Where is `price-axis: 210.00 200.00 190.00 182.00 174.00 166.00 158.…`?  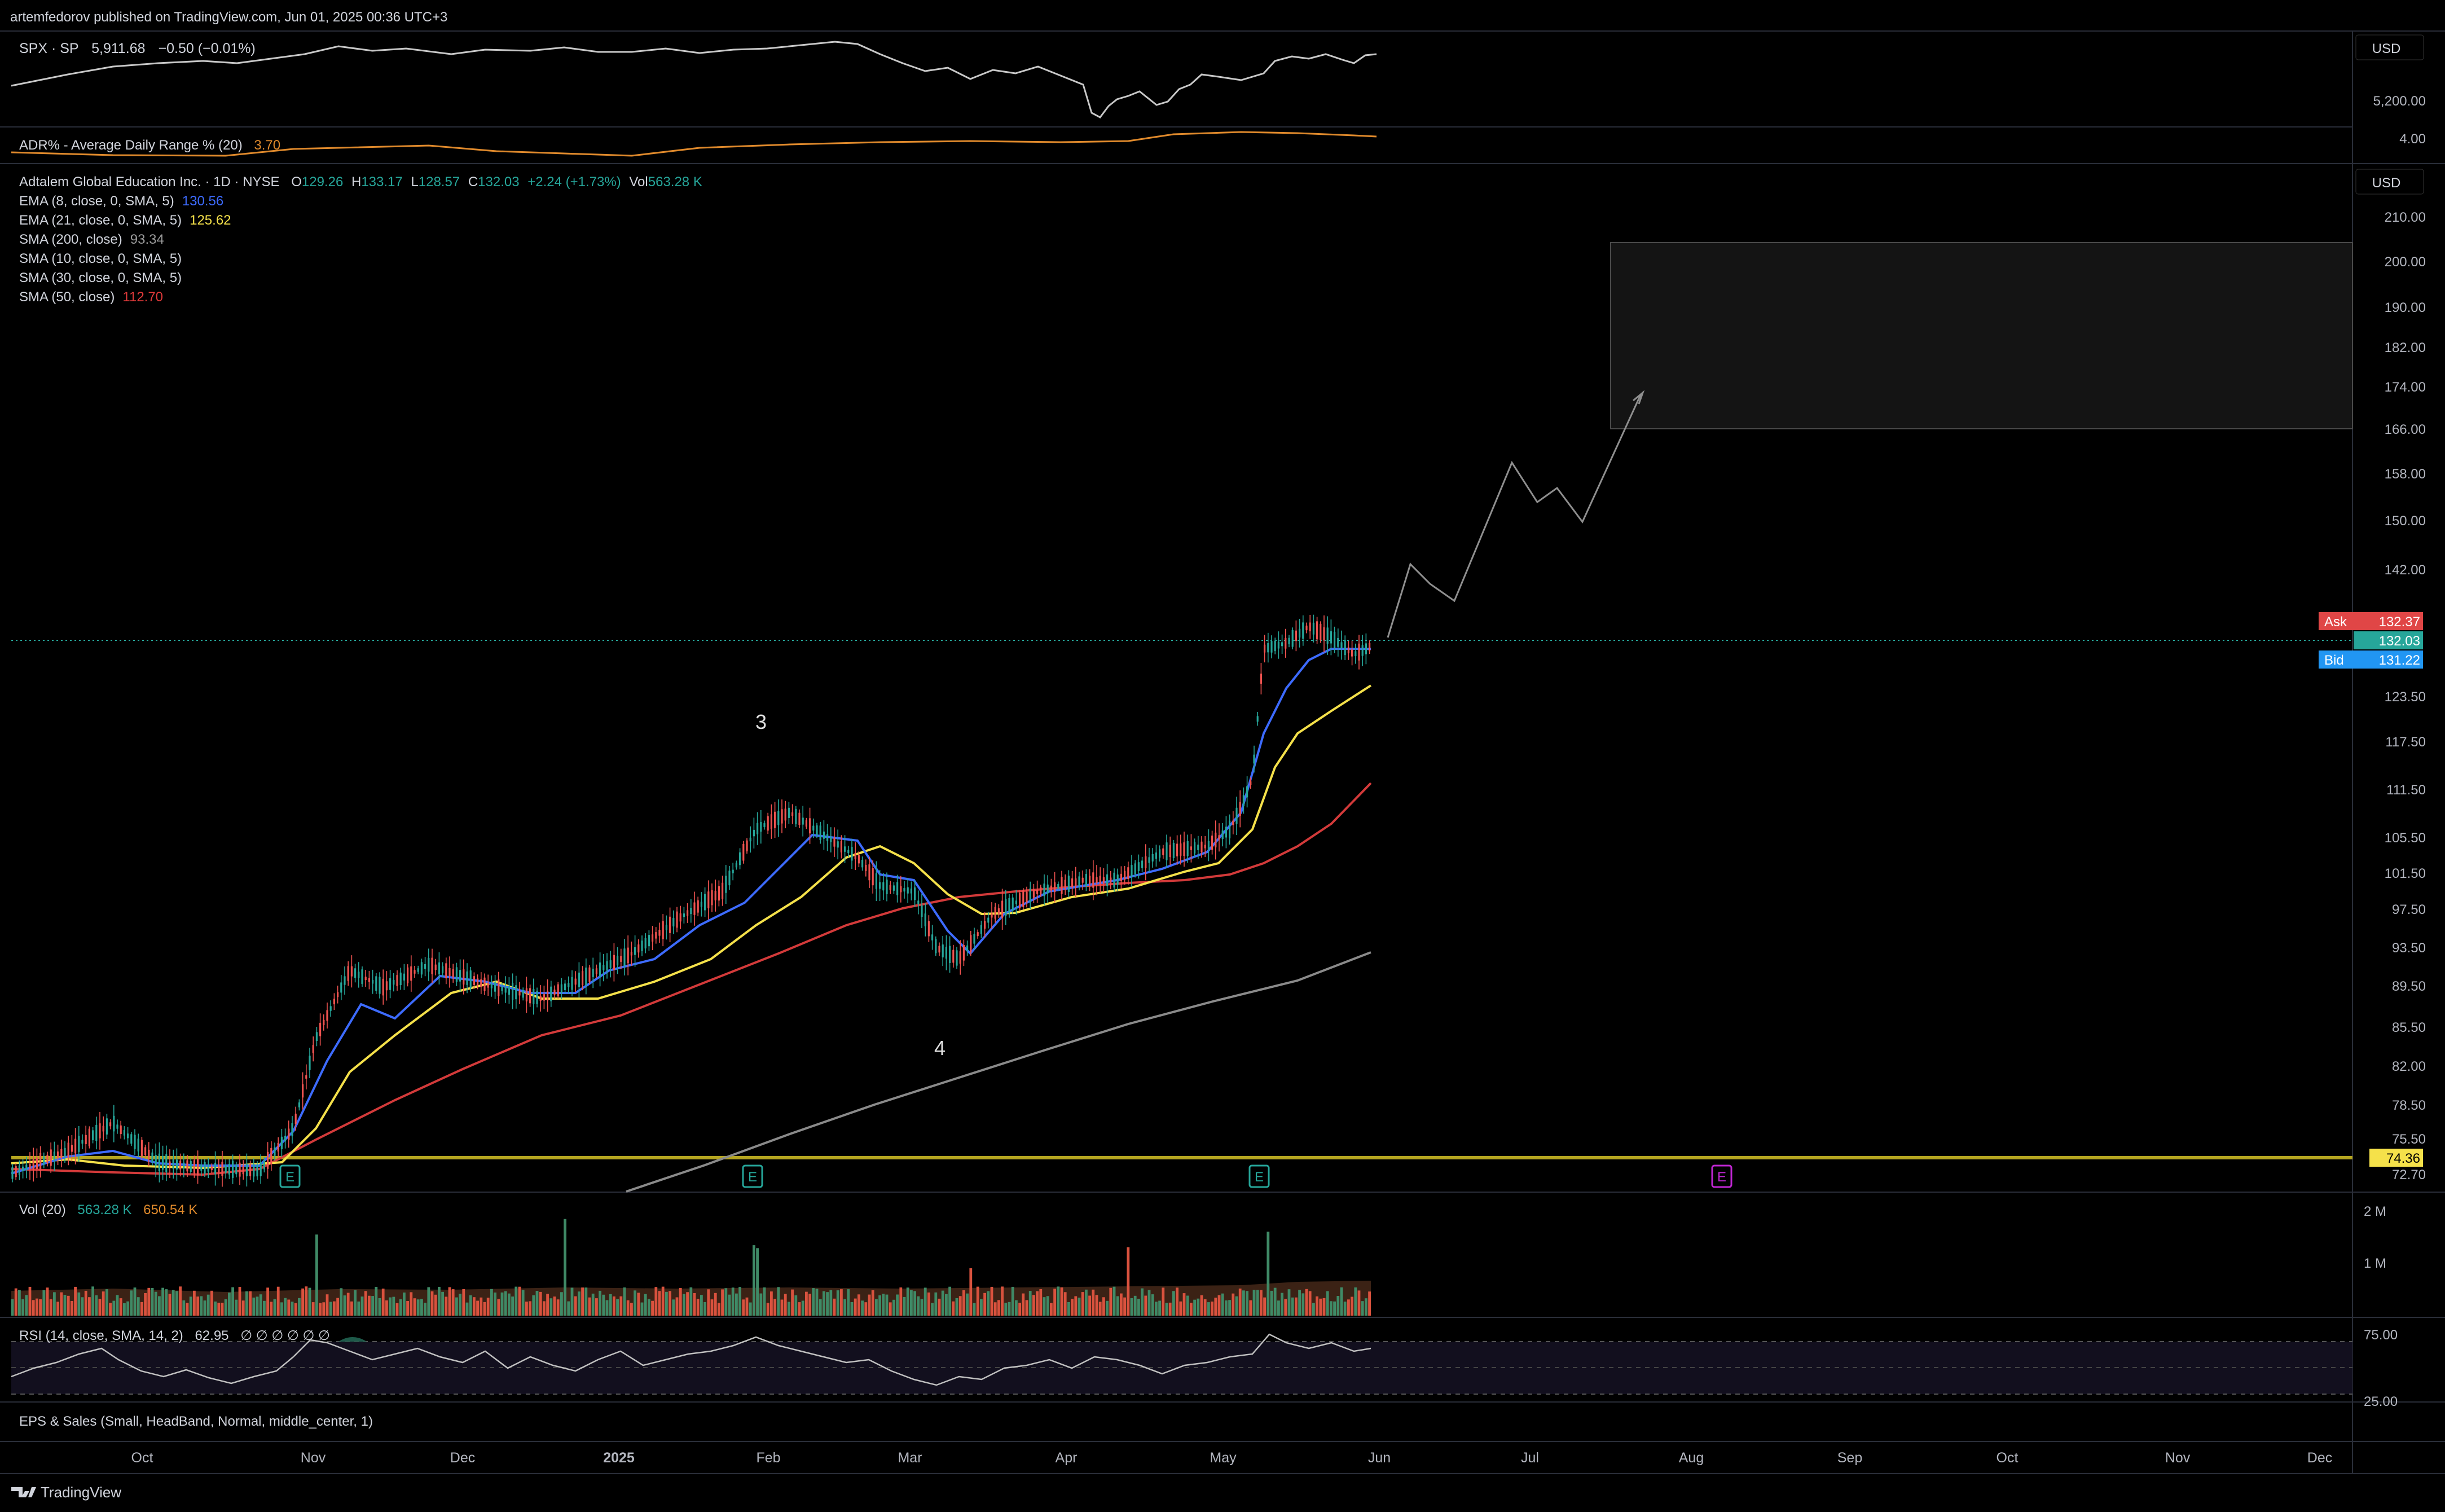
price-axis: 210.00 200.00 190.00 182.00 174.00 166.00 158.… is located at coordinates (2406, 697).